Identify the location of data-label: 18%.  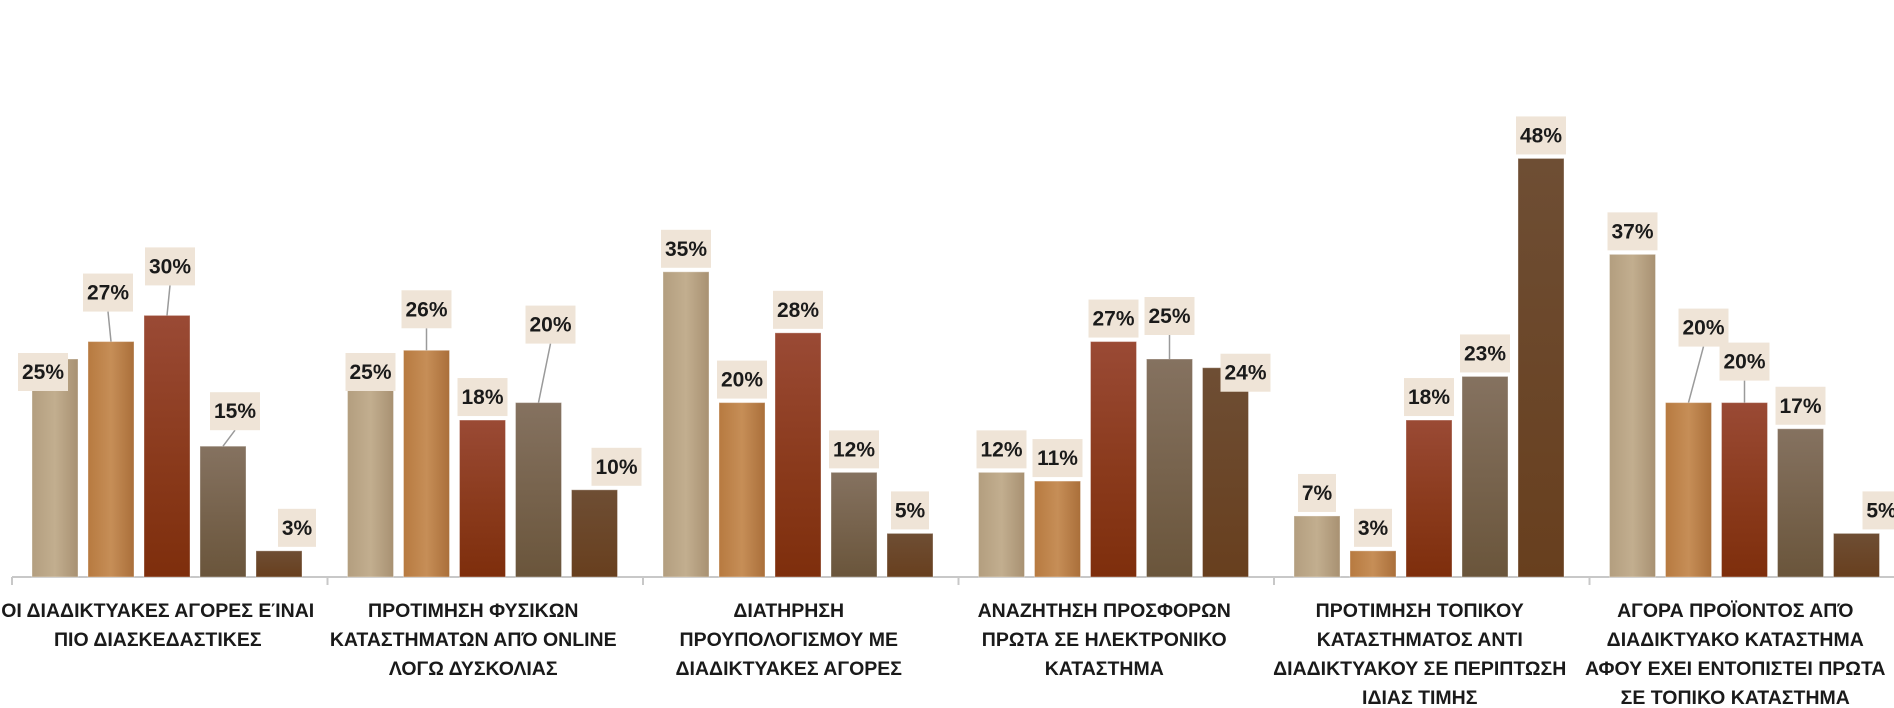
(482, 397).